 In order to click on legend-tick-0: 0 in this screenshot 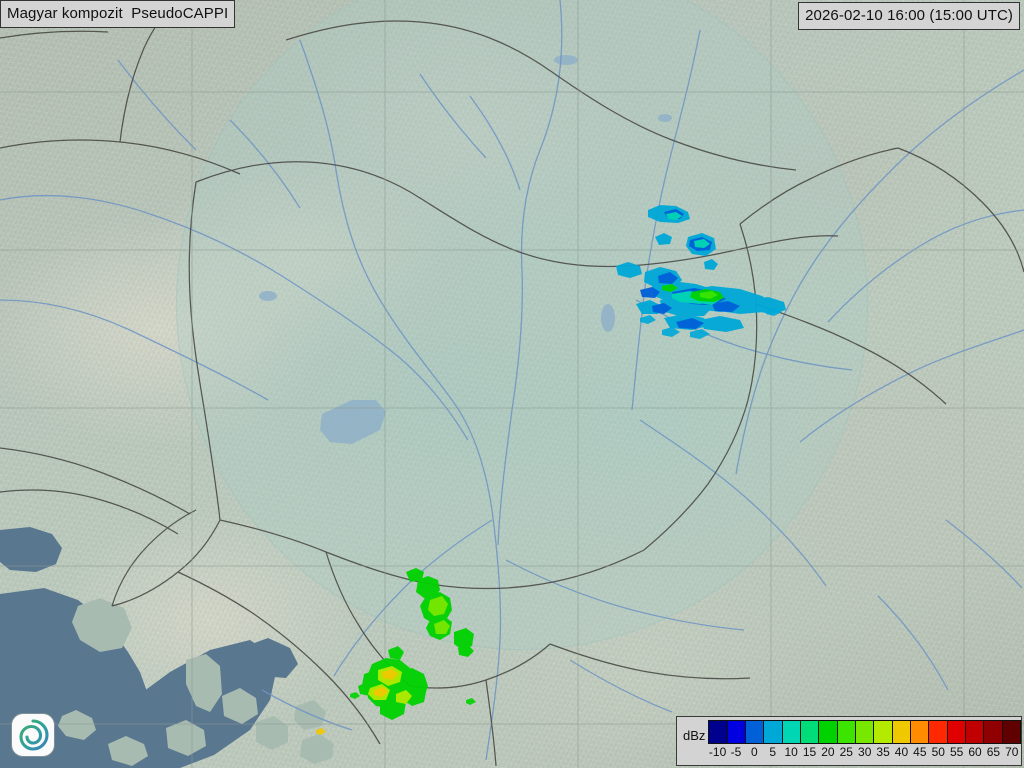, I will do `click(754, 752)`.